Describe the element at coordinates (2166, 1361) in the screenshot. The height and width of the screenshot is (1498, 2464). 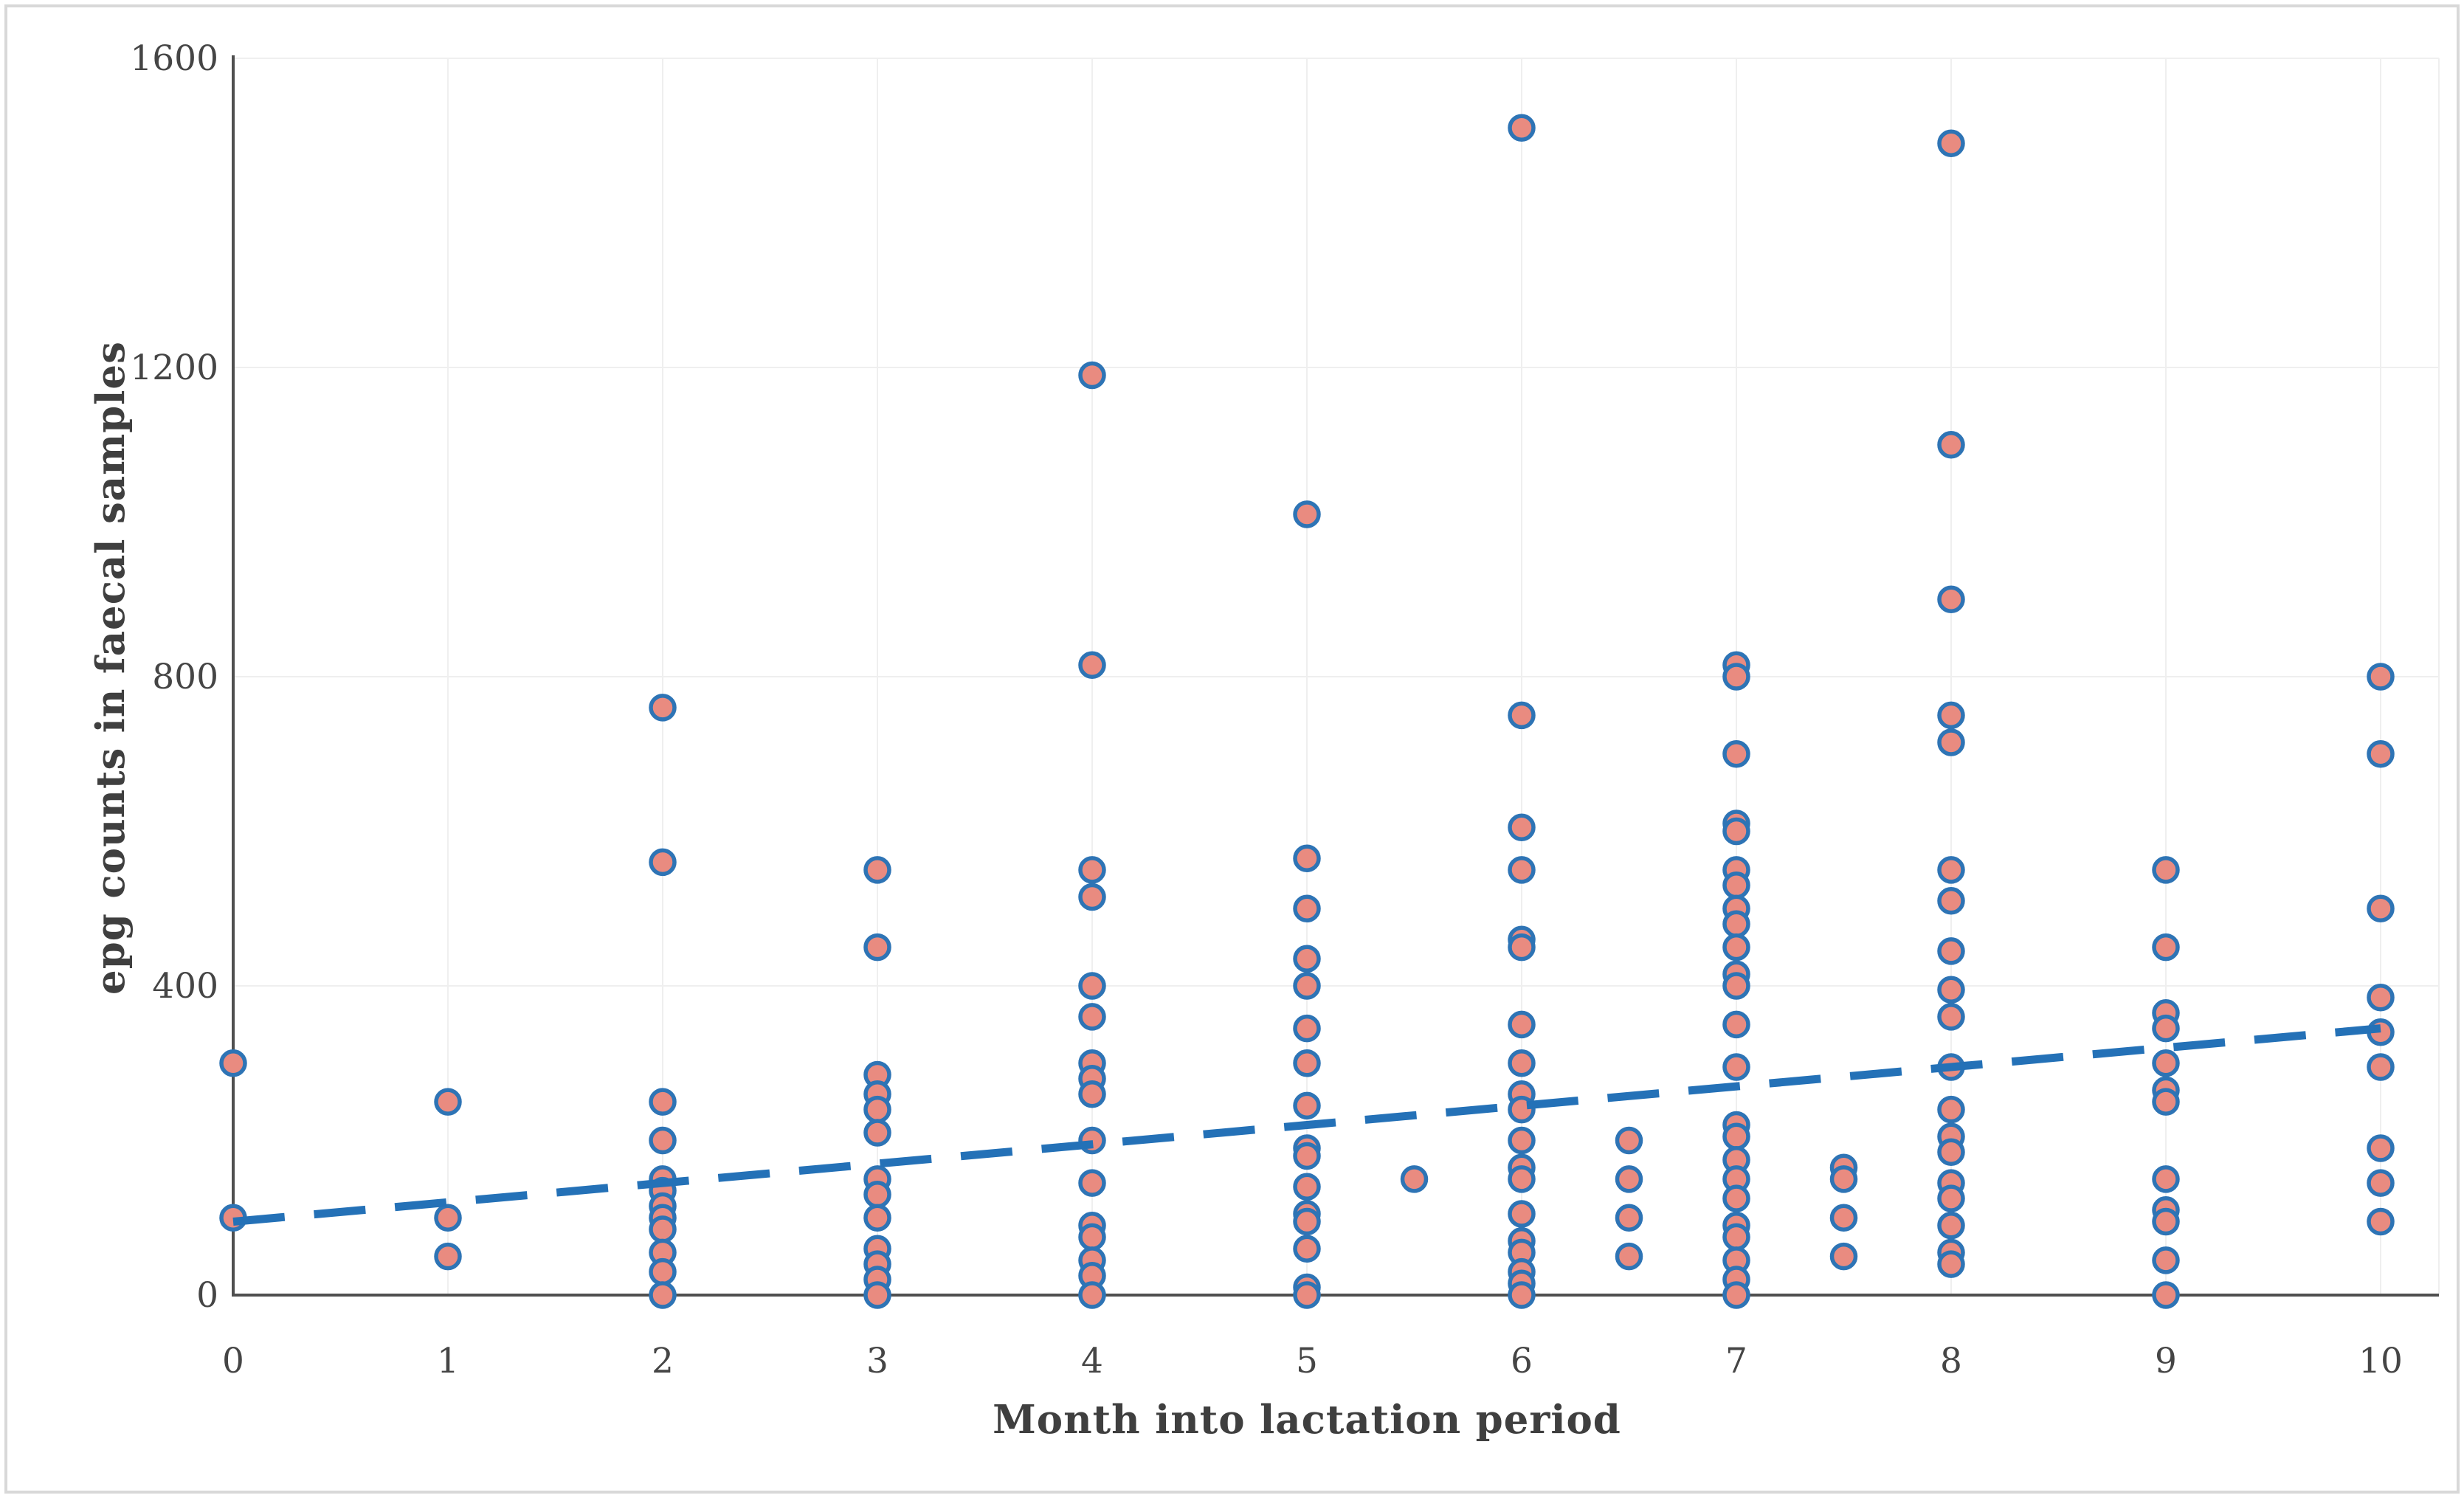
I see `x-tick-label: 9` at that location.